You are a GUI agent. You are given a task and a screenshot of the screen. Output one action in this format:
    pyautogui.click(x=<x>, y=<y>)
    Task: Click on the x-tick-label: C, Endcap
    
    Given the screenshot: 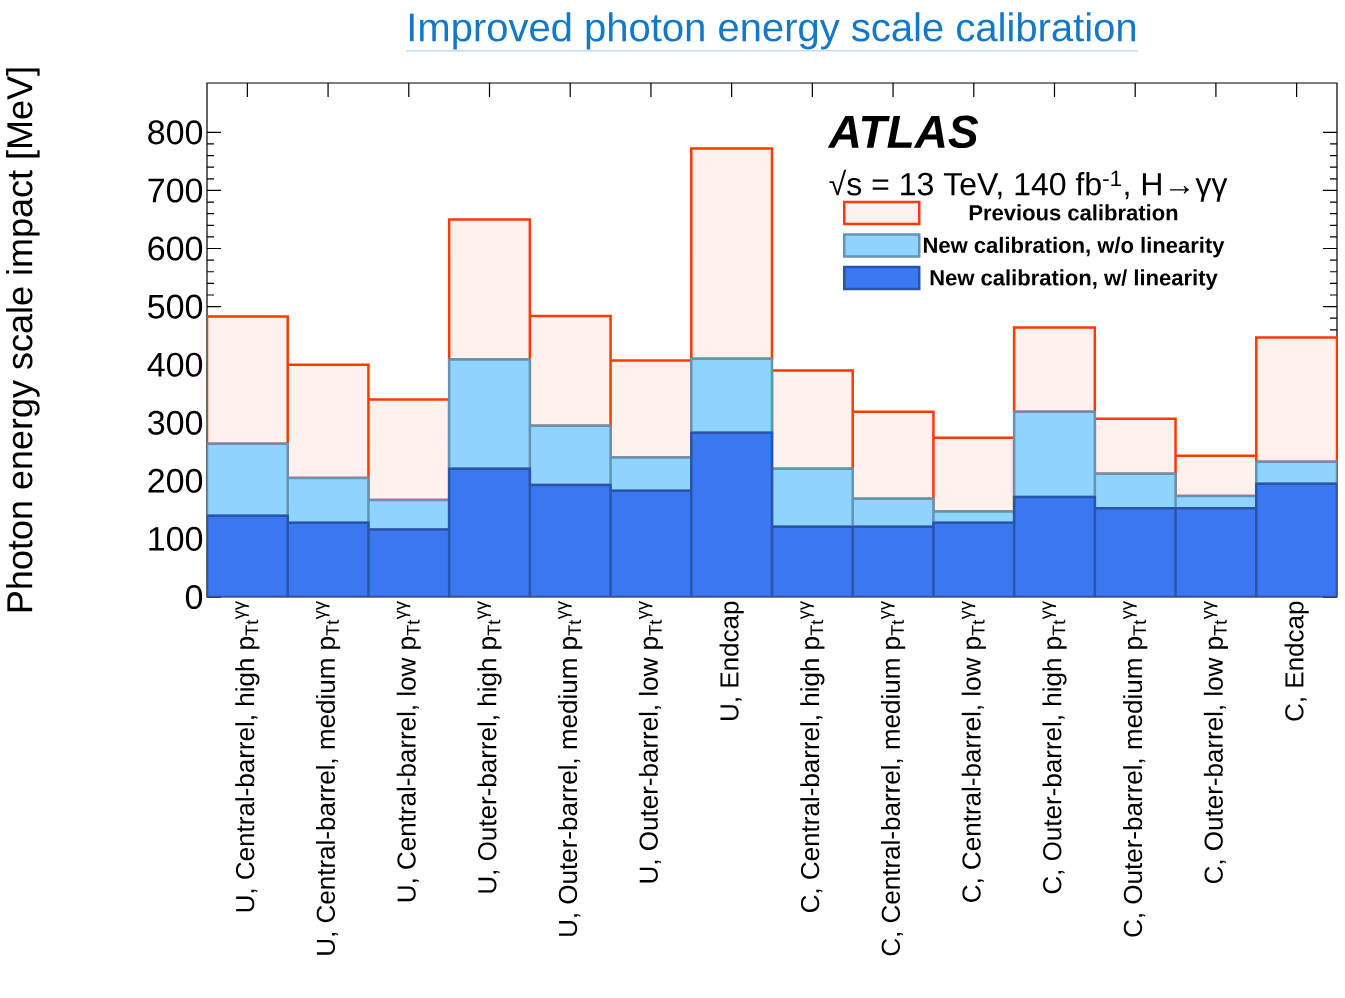 What is the action you would take?
    pyautogui.click(x=1296, y=661)
    